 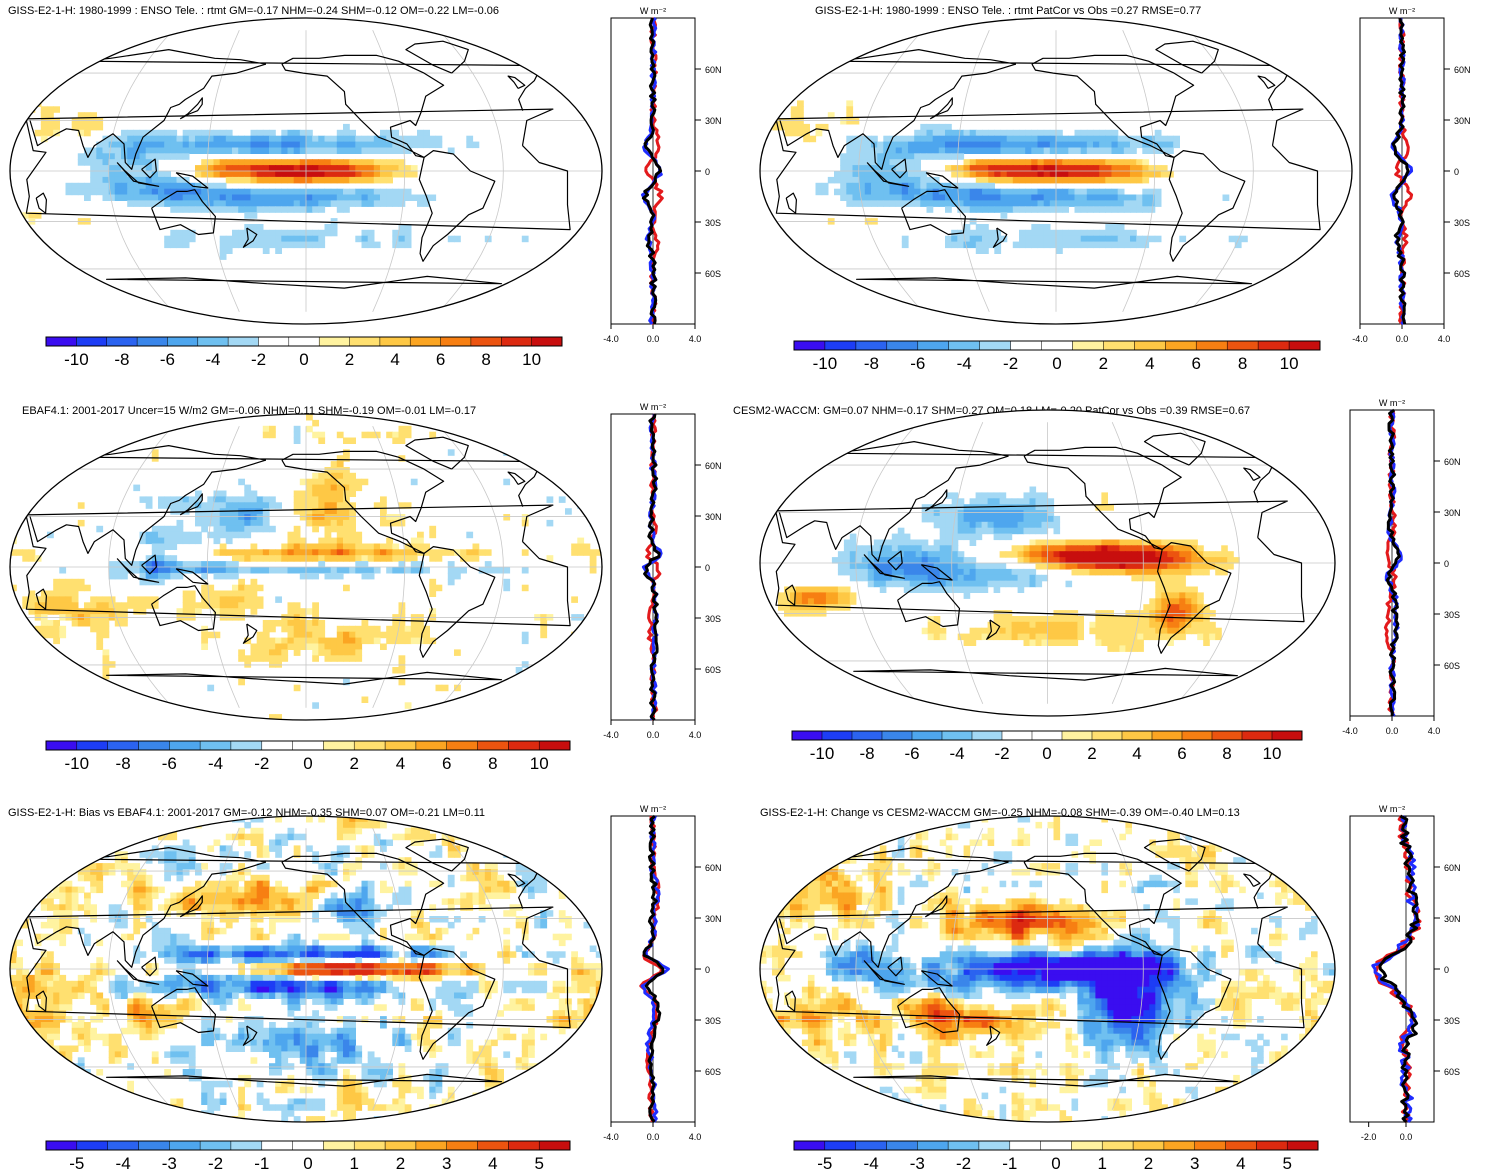 What do you see at coordinates (824, 1163) in the screenshot?
I see `colorbar-label: -5` at bounding box center [824, 1163].